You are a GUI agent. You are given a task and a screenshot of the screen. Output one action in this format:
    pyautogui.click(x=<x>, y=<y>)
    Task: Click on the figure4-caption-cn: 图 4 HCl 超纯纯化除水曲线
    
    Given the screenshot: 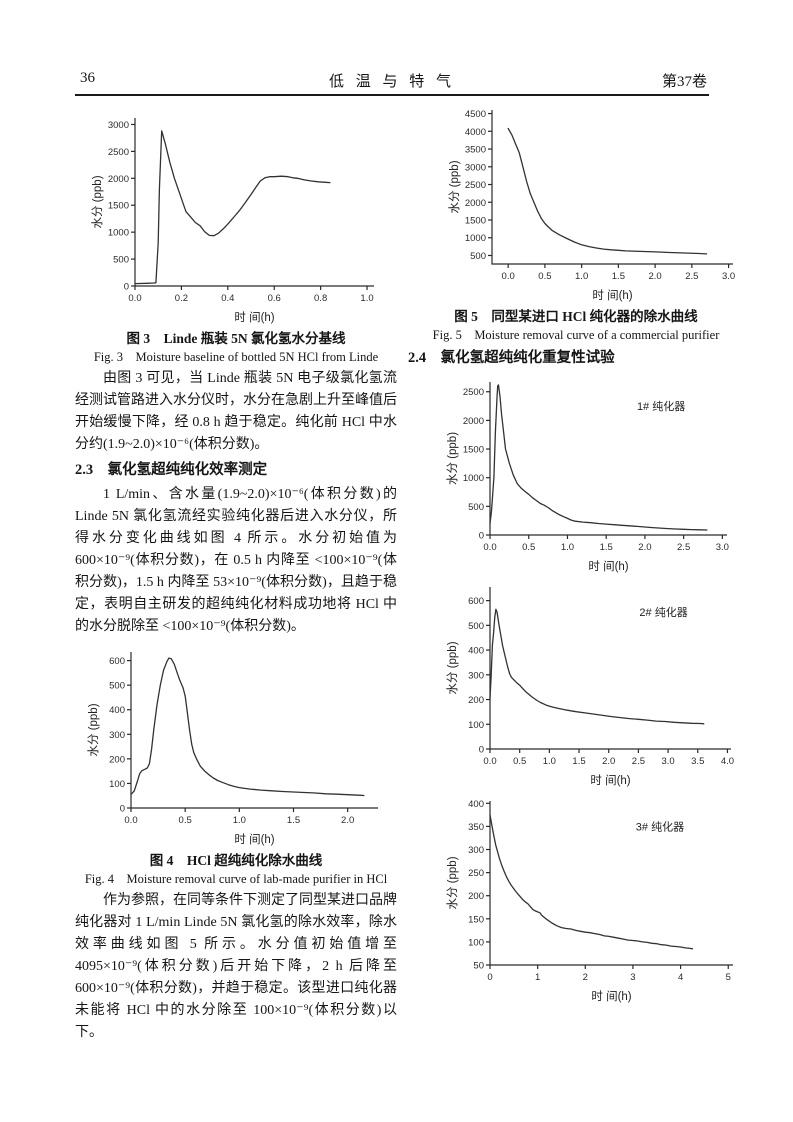 What is the action you would take?
    pyautogui.click(x=236, y=860)
    